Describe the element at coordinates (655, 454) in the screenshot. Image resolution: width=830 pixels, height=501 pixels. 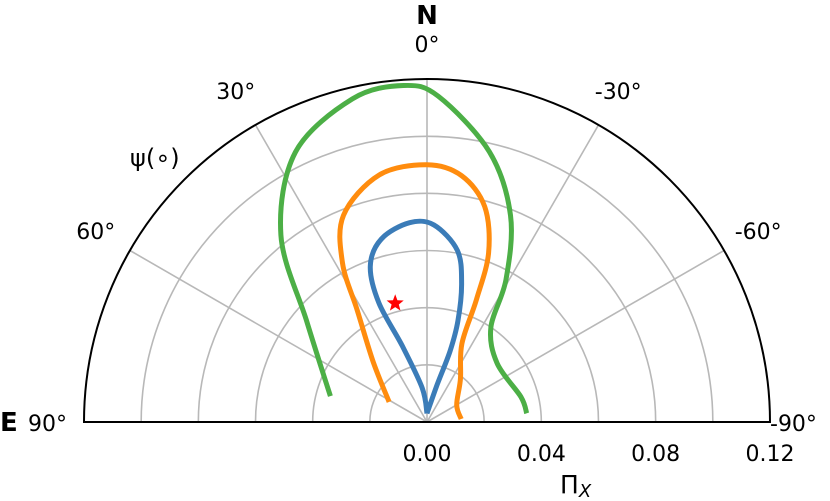
I see `radial-tick-label: 0.08` at that location.